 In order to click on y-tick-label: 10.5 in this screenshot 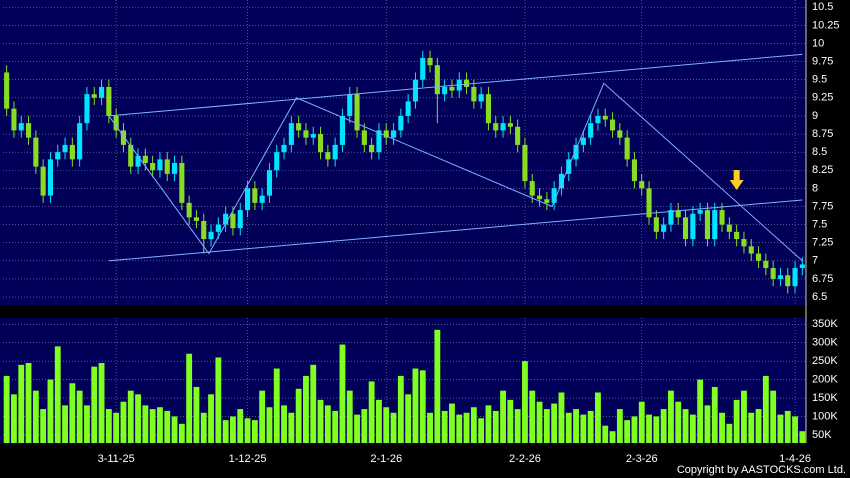, I will do `click(822, 7)`.